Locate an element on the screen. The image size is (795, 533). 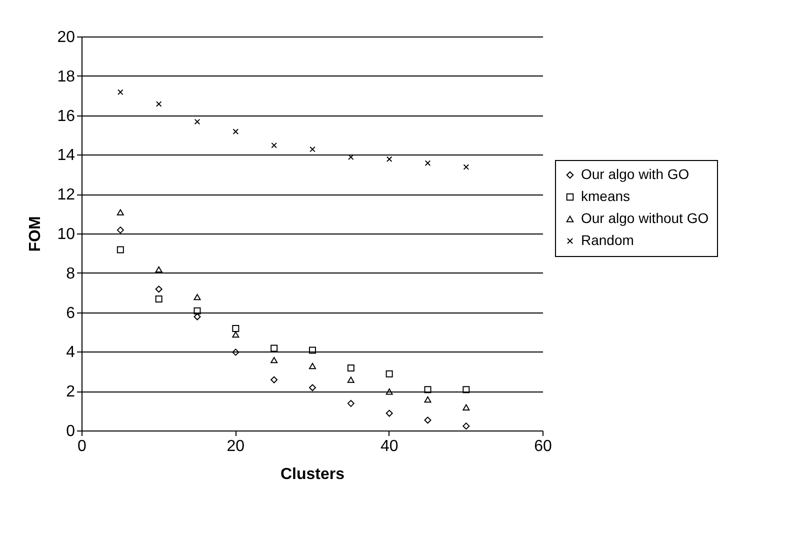
y-axis-title: FOM is located at coordinates (35, 234).